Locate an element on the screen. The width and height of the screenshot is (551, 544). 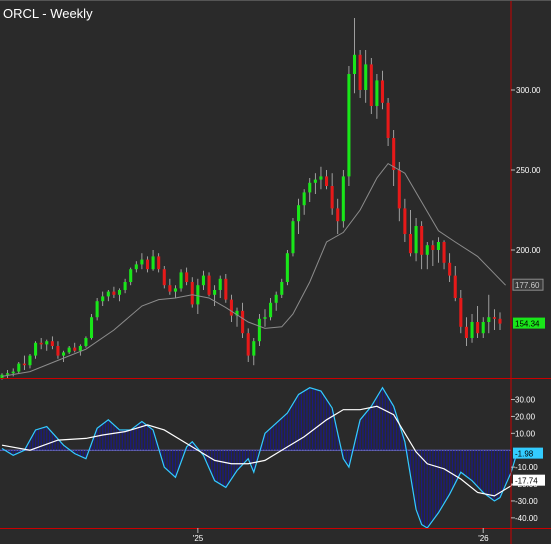
macd-tick-label: 10.00 is located at coordinates (525, 433).